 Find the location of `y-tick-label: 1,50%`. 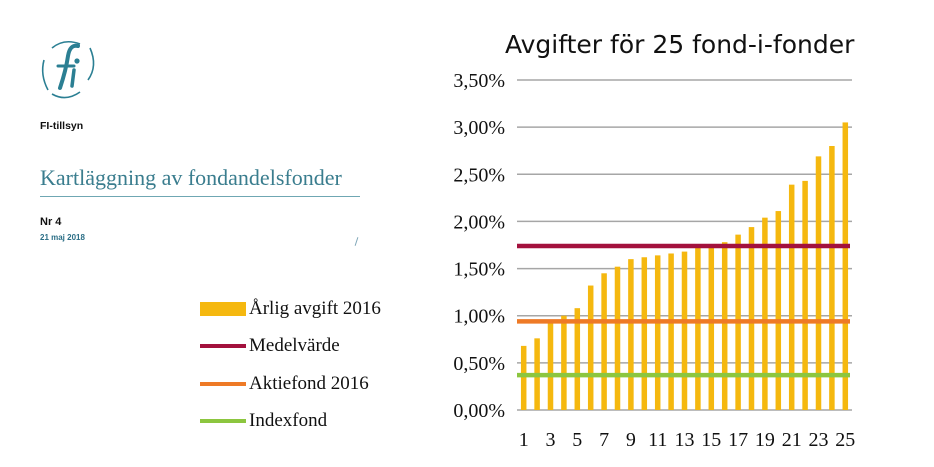

y-tick-label: 1,50% is located at coordinates (479, 270).